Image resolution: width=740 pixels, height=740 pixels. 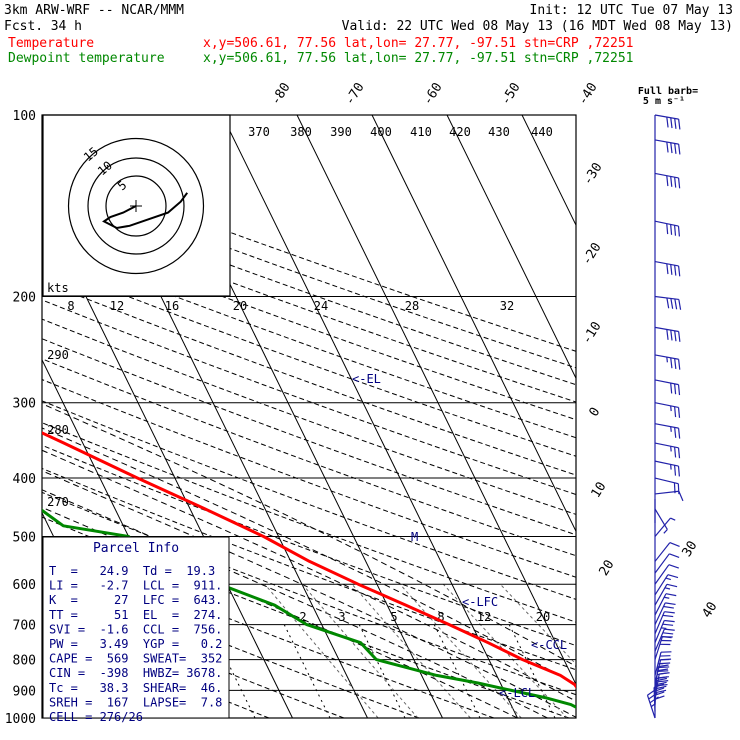 What do you see at coordinates (302, 617) in the screenshot?
I see `mixing-ratio-label: 2` at bounding box center [302, 617].